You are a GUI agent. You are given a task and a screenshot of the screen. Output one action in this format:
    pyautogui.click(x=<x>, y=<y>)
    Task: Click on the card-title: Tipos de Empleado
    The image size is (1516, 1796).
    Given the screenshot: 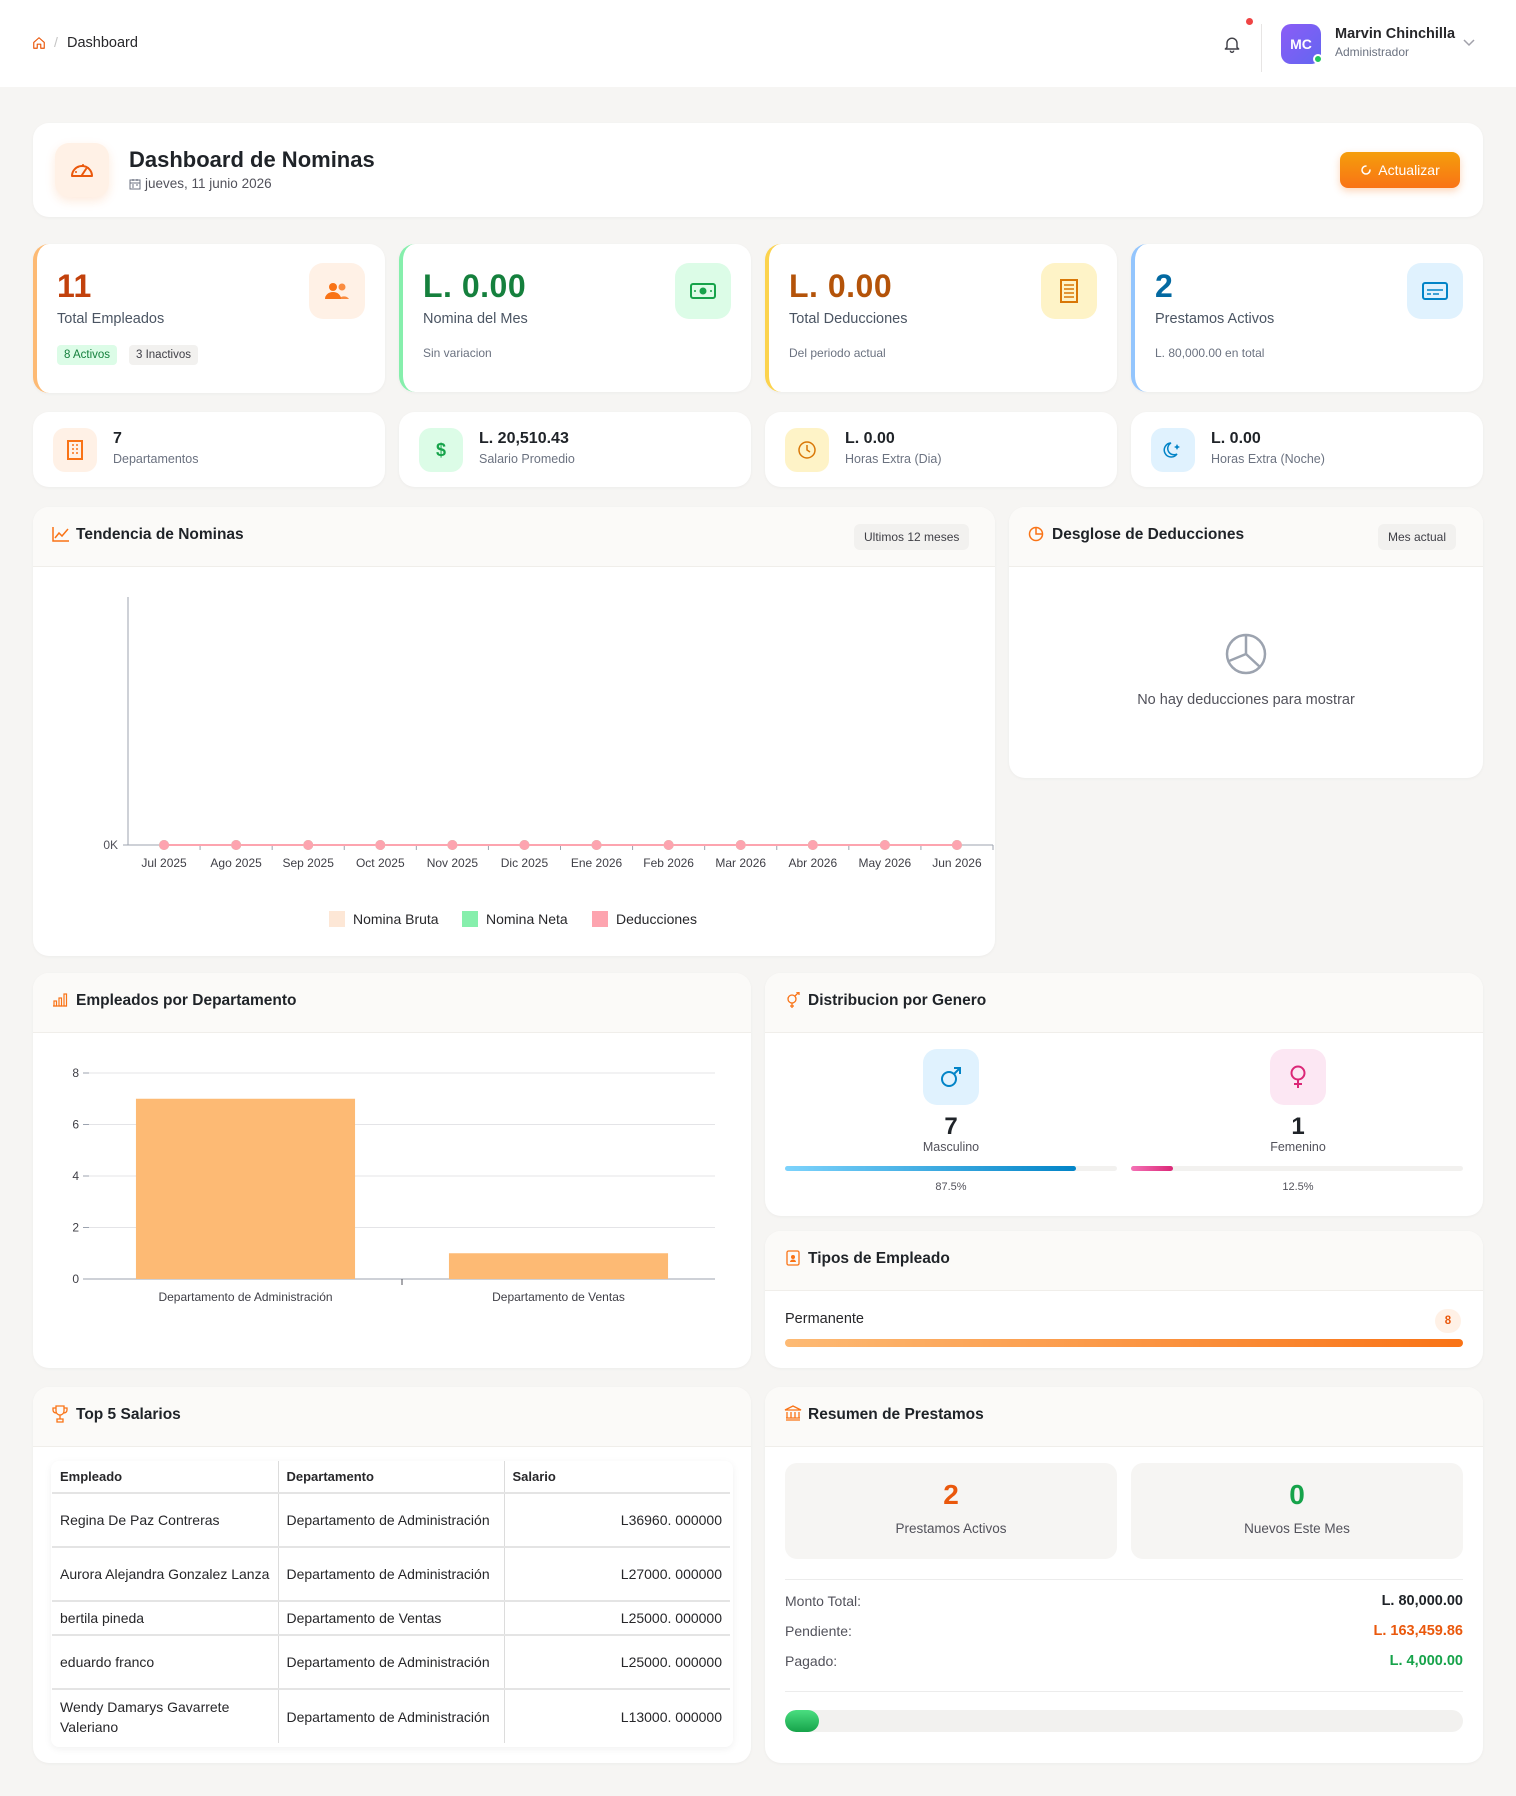 What is the action you would take?
    pyautogui.click(x=879, y=1258)
    